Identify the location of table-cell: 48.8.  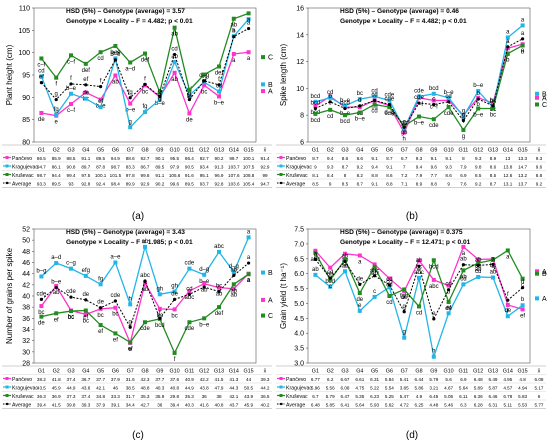
(145, 387).